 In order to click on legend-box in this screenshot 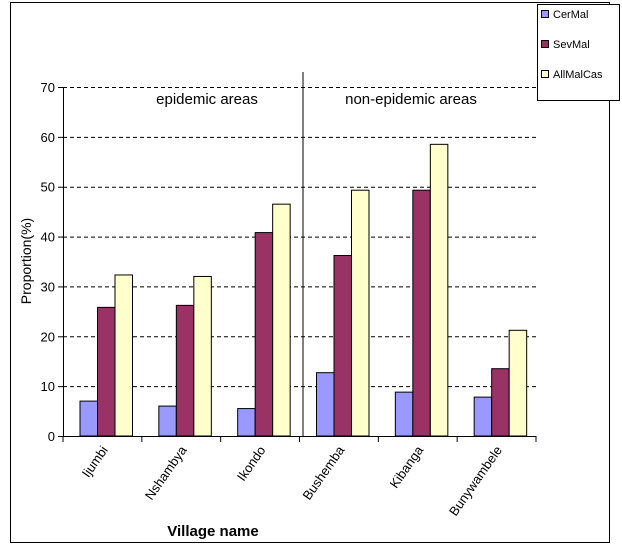, I will do `click(578, 52)`.